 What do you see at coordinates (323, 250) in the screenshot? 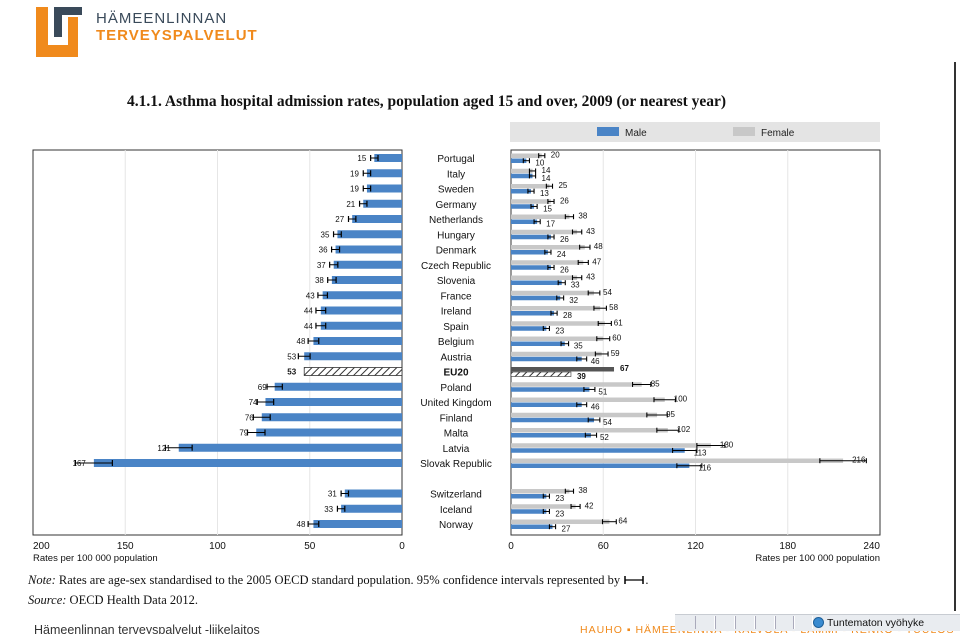
I see `left-value-label: 36` at bounding box center [323, 250].